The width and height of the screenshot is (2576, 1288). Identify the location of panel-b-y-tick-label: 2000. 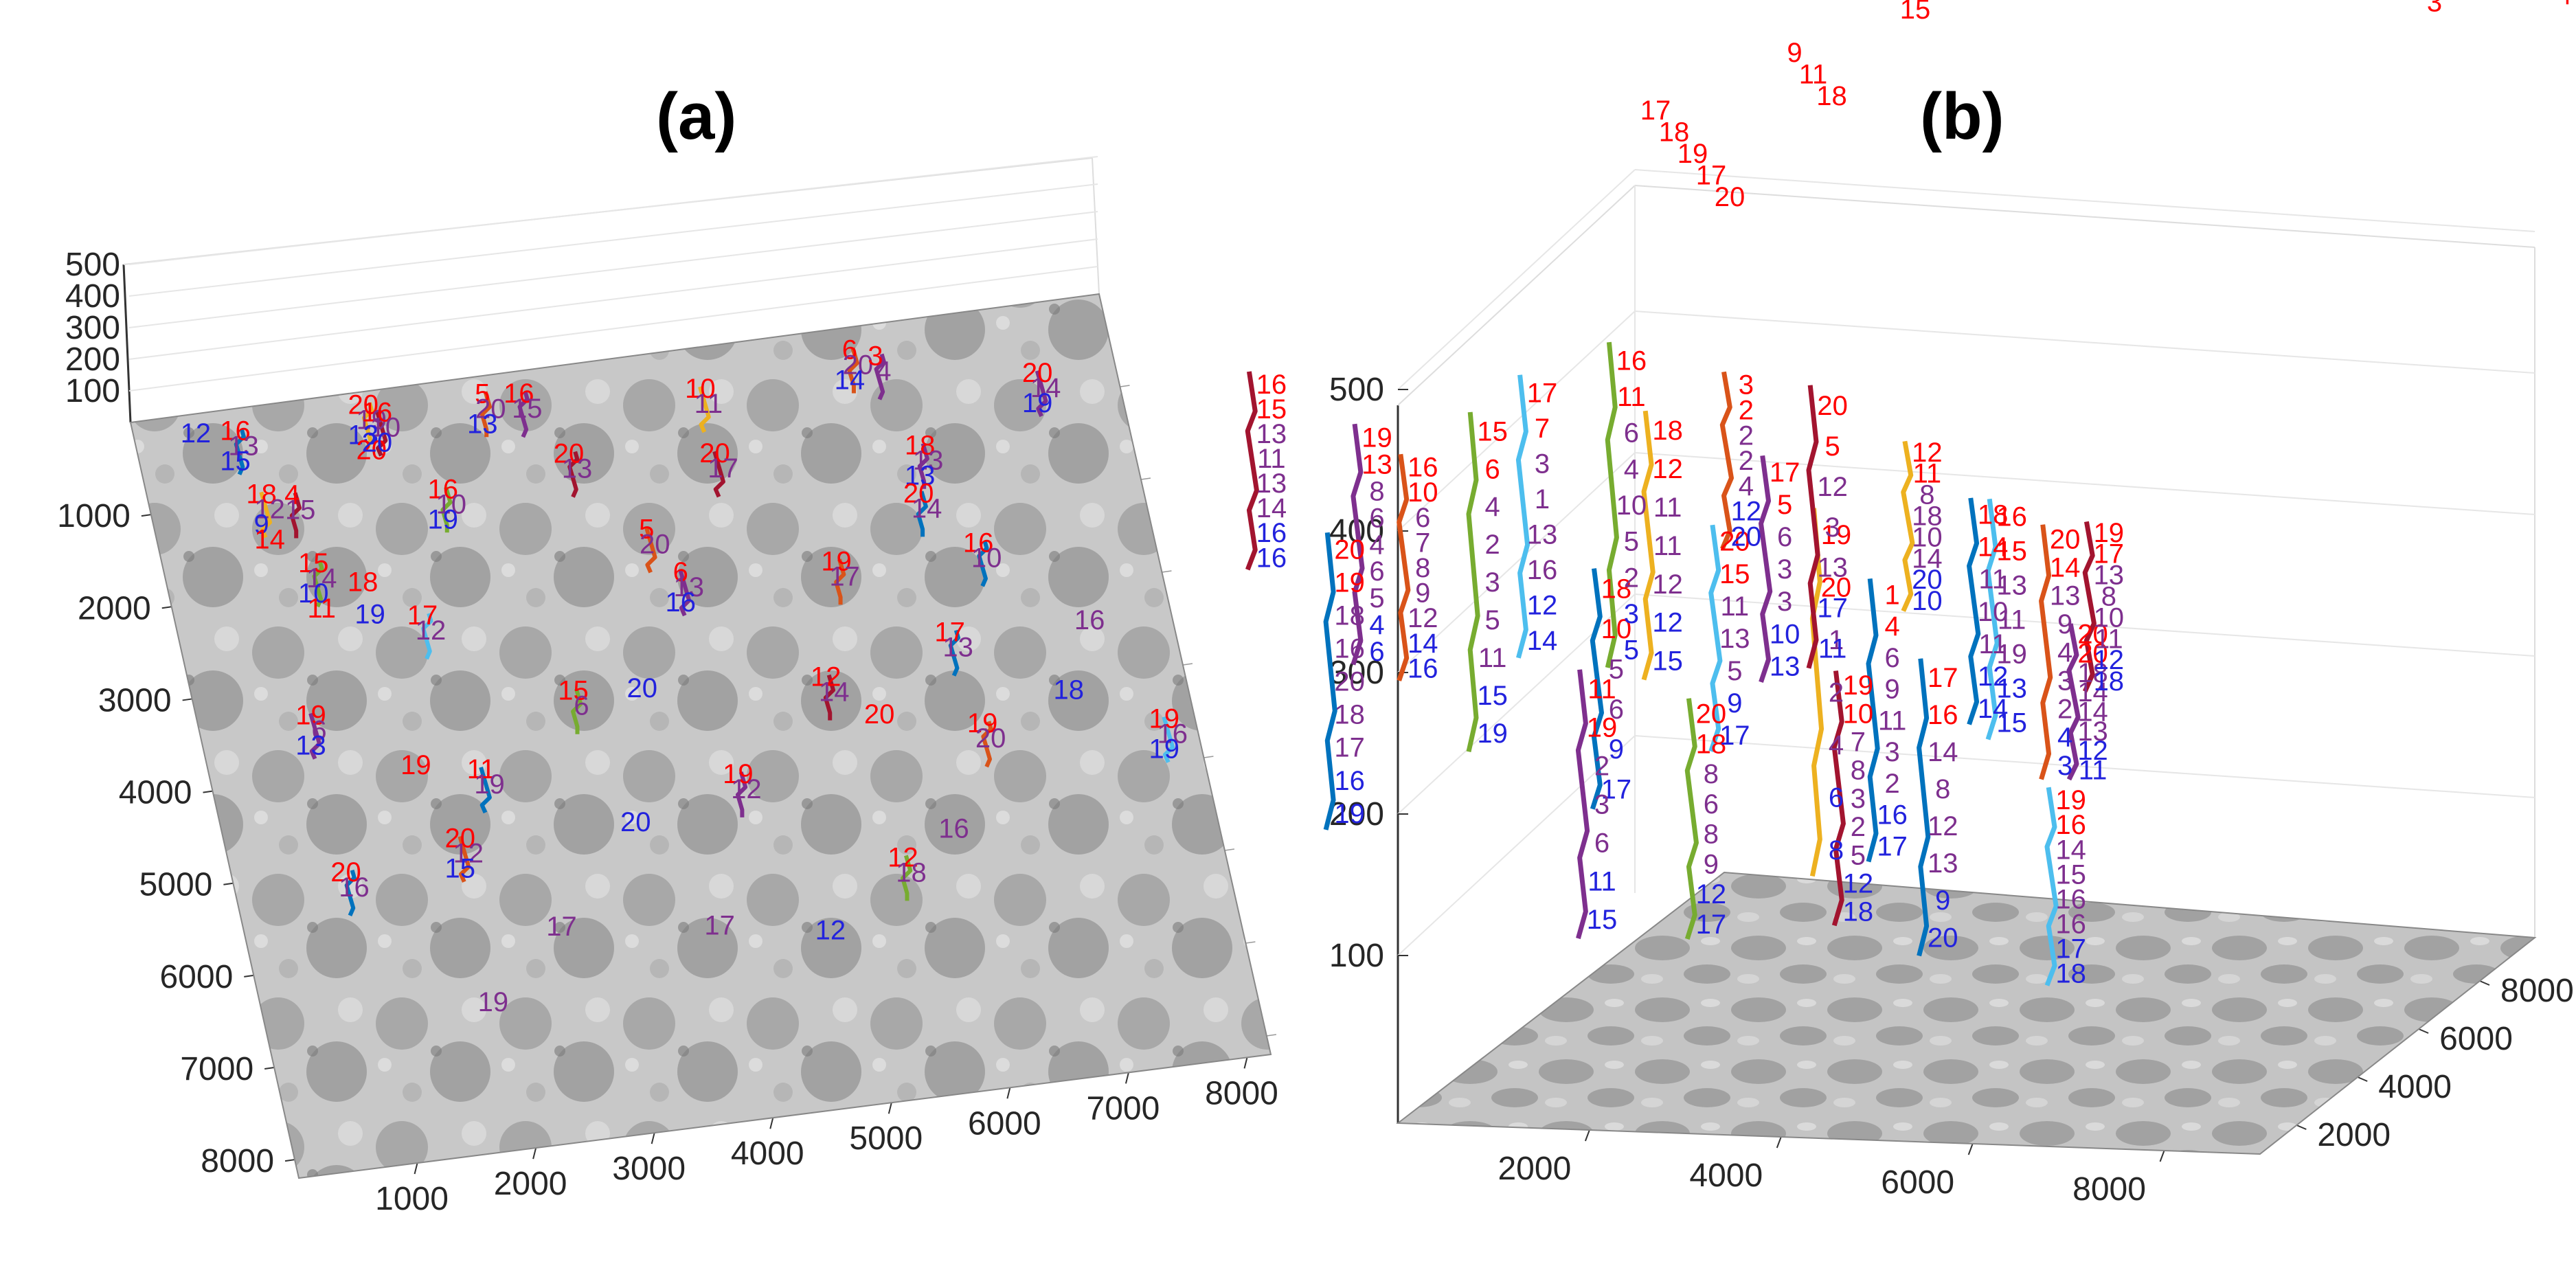
(2354, 1135).